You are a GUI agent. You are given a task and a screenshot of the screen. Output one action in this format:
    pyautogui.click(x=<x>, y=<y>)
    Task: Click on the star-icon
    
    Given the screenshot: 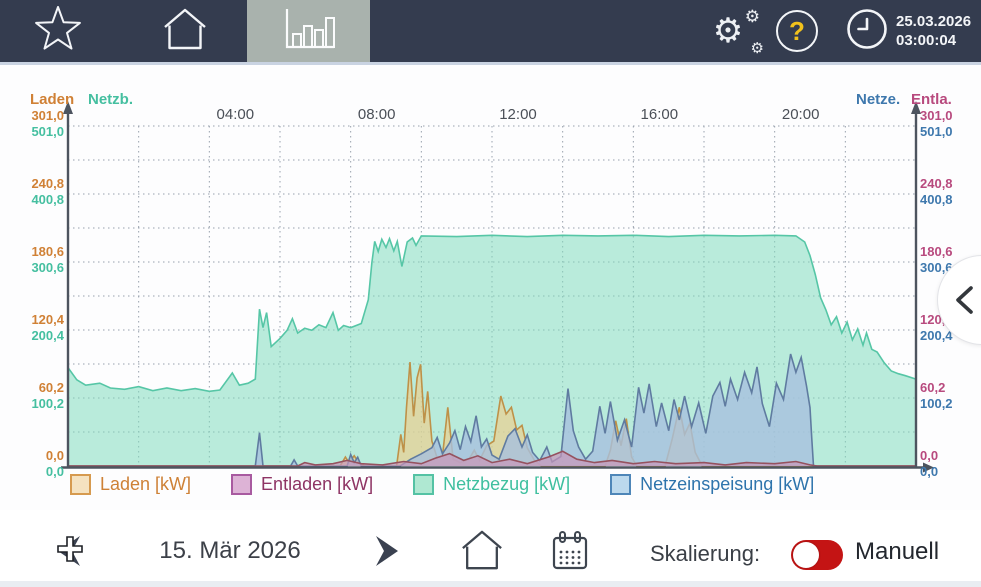 What is the action you would take?
    pyautogui.click(x=58, y=31)
    